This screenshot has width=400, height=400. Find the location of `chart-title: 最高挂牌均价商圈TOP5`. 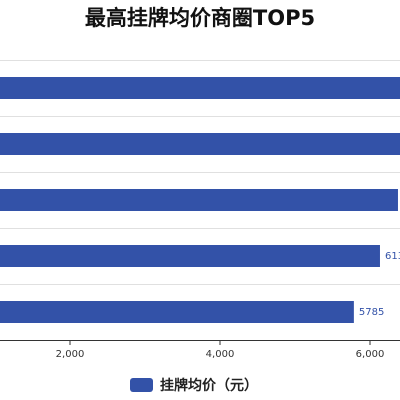

chart-title: 最高挂牌均价商圈TOP5 is located at coordinates (200, 18).